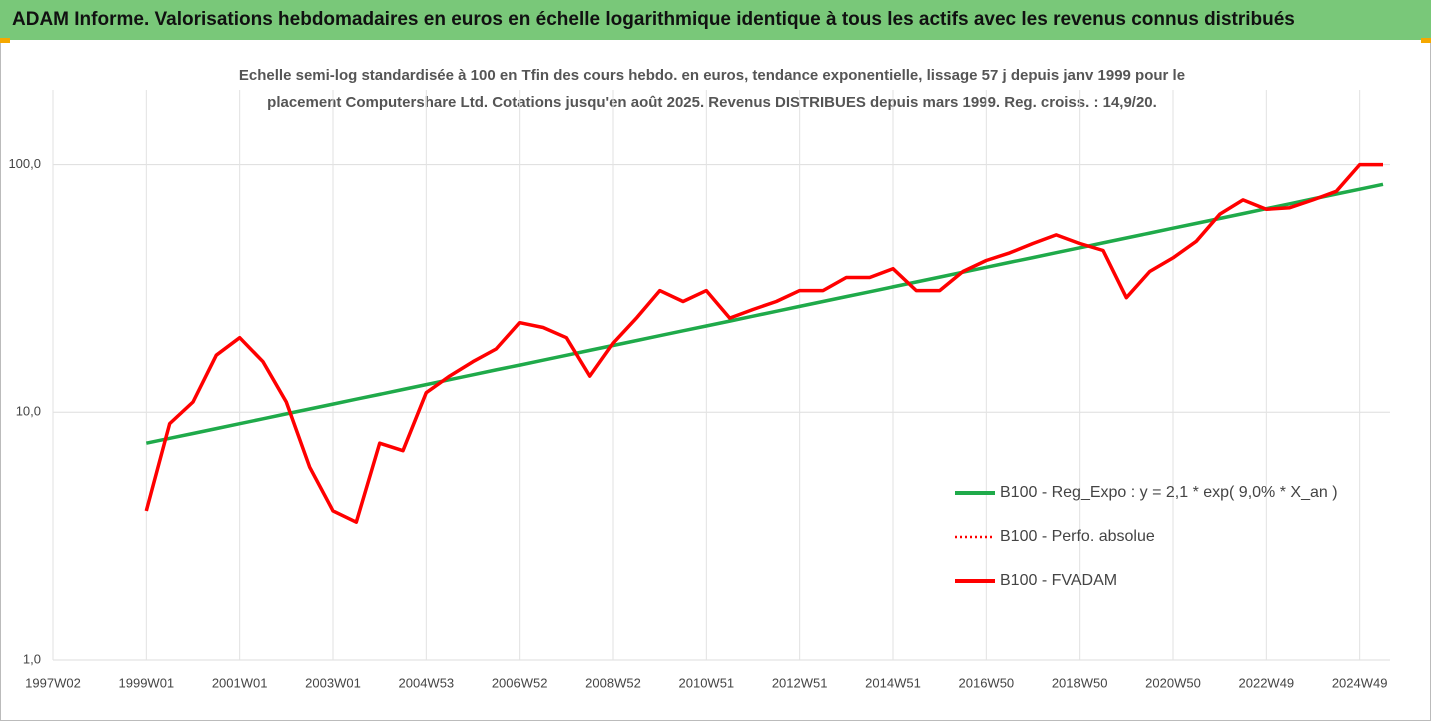  Describe the element at coordinates (613, 682) in the screenshot. I see `x-tick-label: 2008W52` at that location.